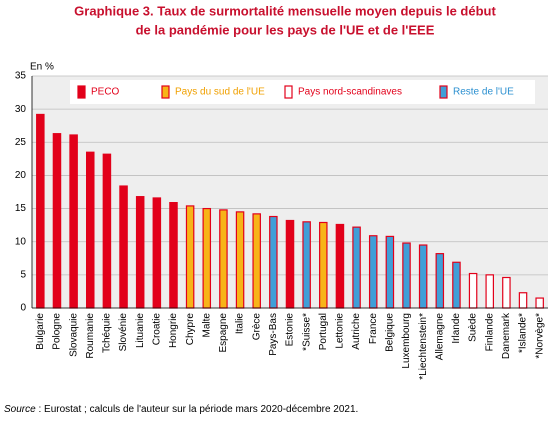 Image resolution: width=550 pixels, height=423 pixels. Describe the element at coordinates (483, 92) in the screenshot. I see `legend-label: Reste de l'UE` at that location.